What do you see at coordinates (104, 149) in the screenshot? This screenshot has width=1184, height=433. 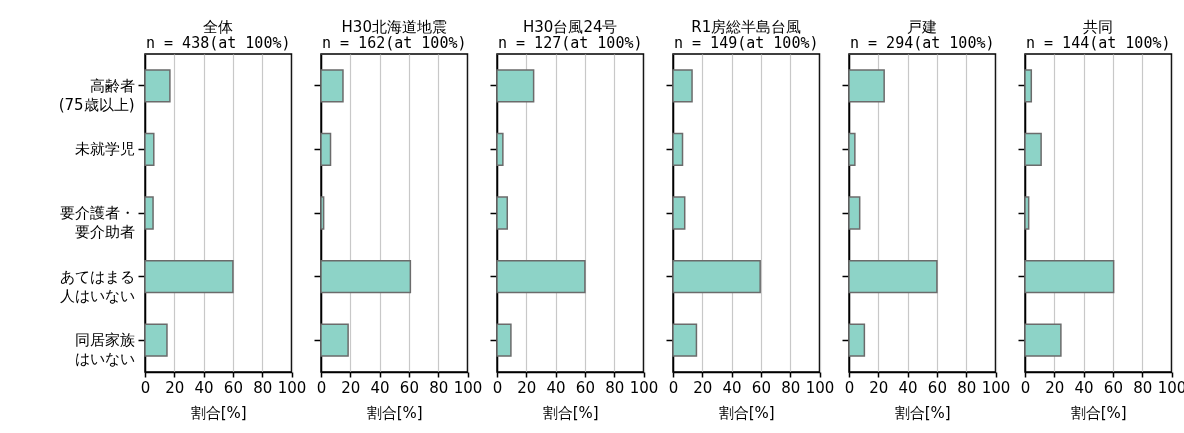 I see `y-tick-label: 未就学児` at bounding box center [104, 149].